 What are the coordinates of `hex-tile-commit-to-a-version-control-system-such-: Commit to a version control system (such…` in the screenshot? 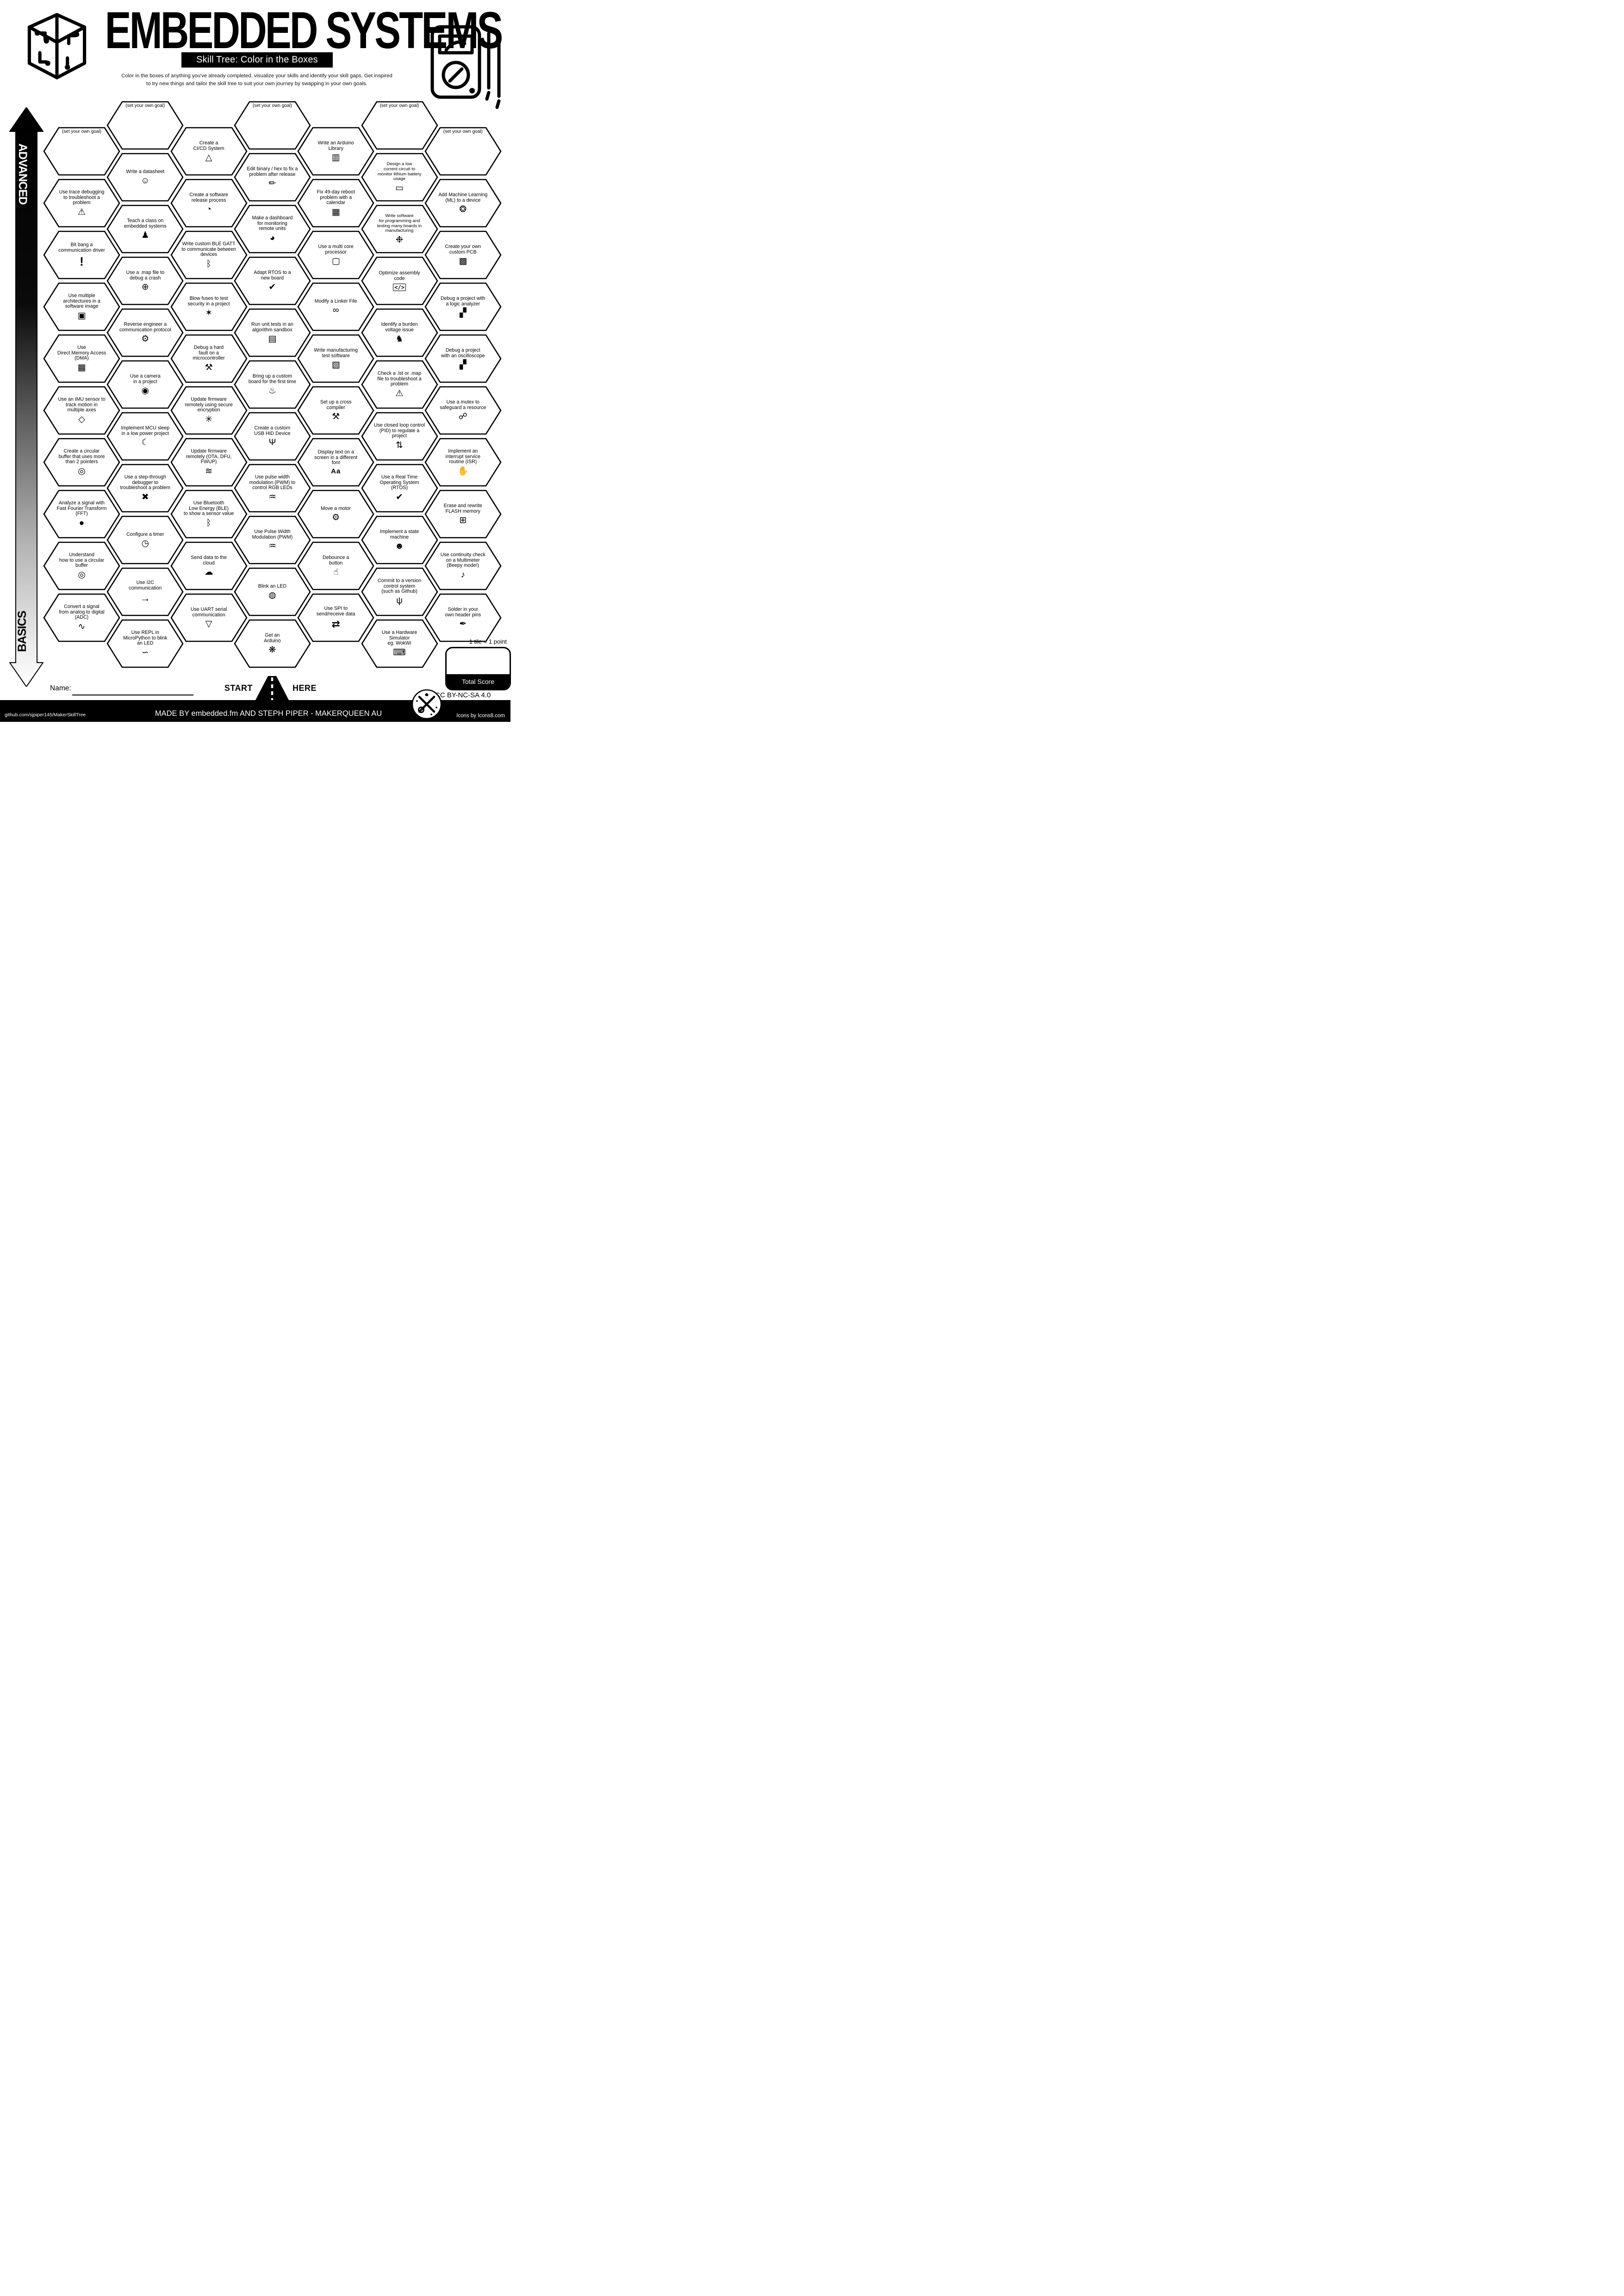 It's located at (399, 591).